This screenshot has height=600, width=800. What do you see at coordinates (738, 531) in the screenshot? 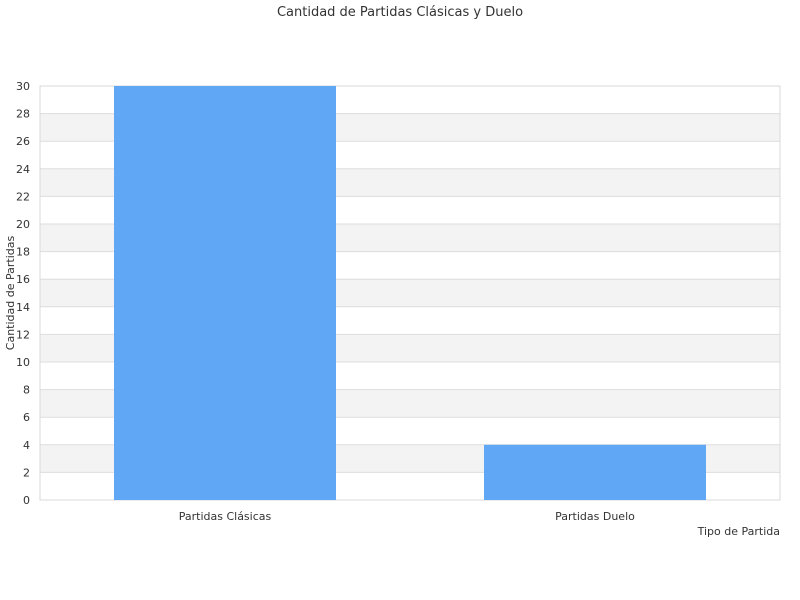
I see `x-axis-label: Tipo de Partida` at bounding box center [738, 531].